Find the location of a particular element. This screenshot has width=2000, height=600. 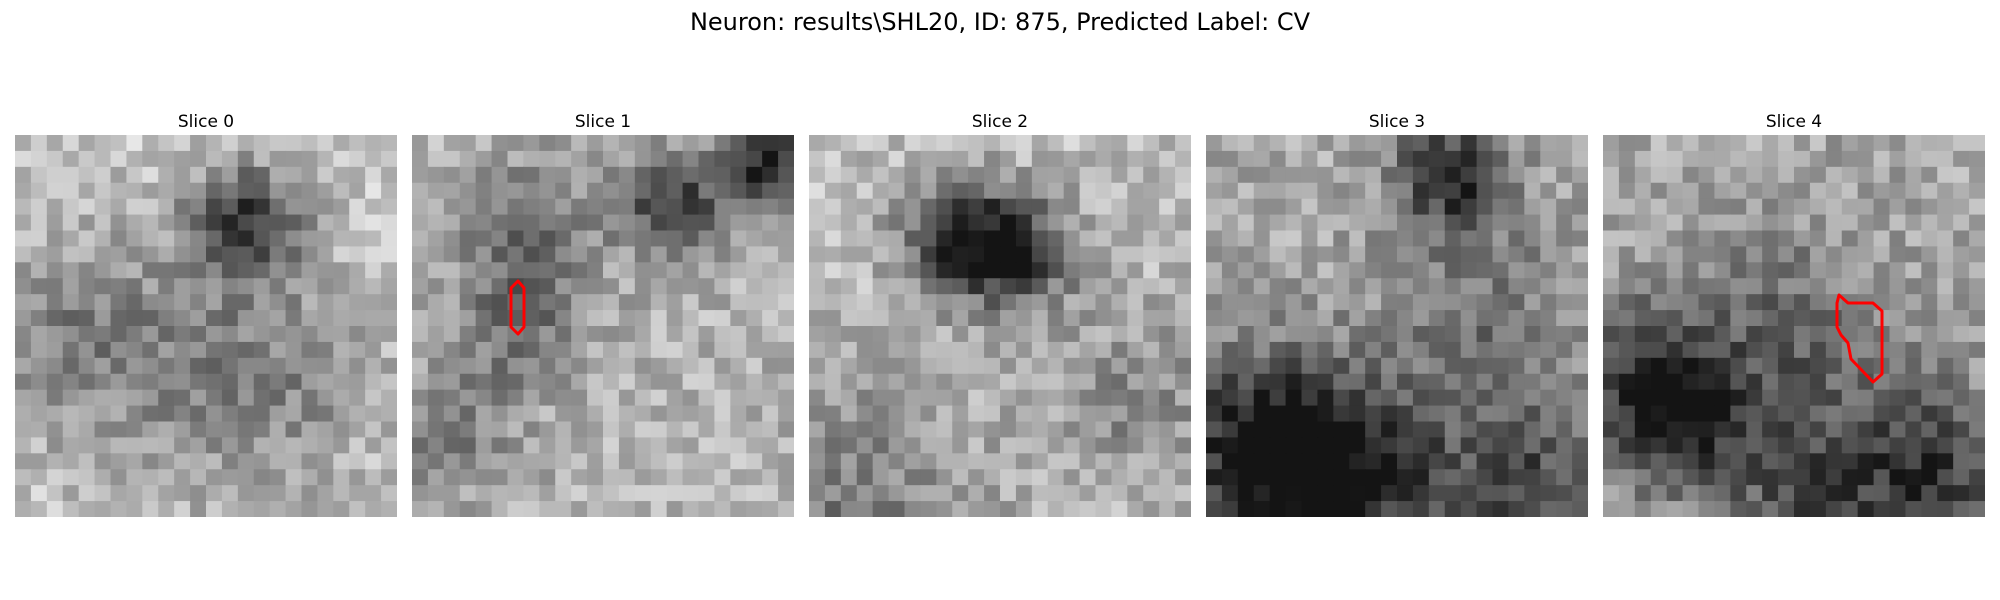

slice-panel-1: Slice 1 is located at coordinates (603, 313).